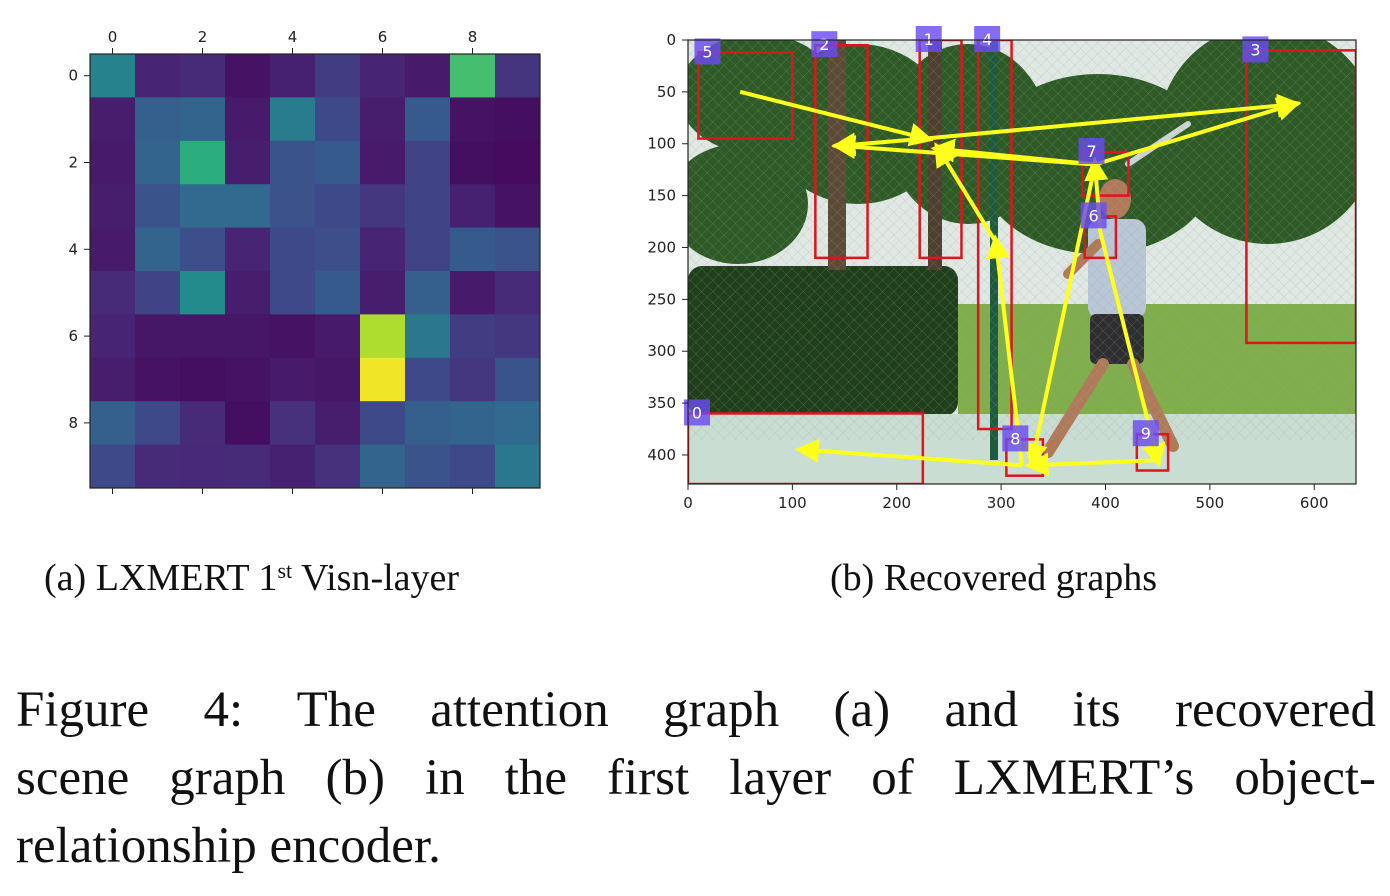 This screenshot has width=1390, height=896. What do you see at coordinates (73, 163) in the screenshot?
I see `heatmap-y-tick-label: 2` at bounding box center [73, 163].